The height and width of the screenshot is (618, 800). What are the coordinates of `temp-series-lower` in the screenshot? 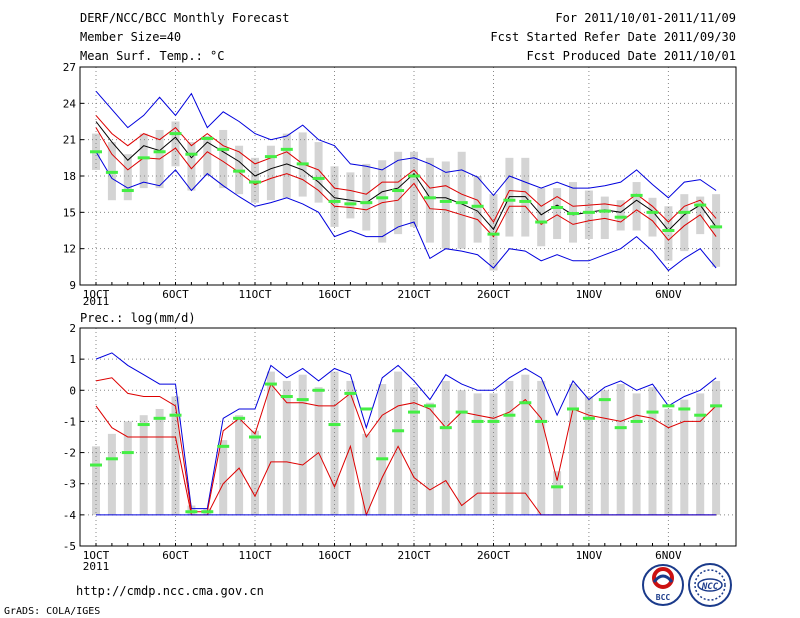 It's located at (406, 184).